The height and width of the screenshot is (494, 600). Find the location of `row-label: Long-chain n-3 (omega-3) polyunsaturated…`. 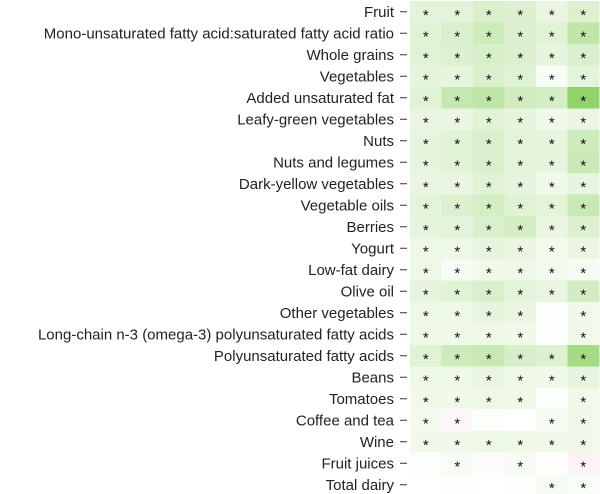

row-label: Long-chain n-3 (omega-3) polyunsaturated… is located at coordinates (216, 334).